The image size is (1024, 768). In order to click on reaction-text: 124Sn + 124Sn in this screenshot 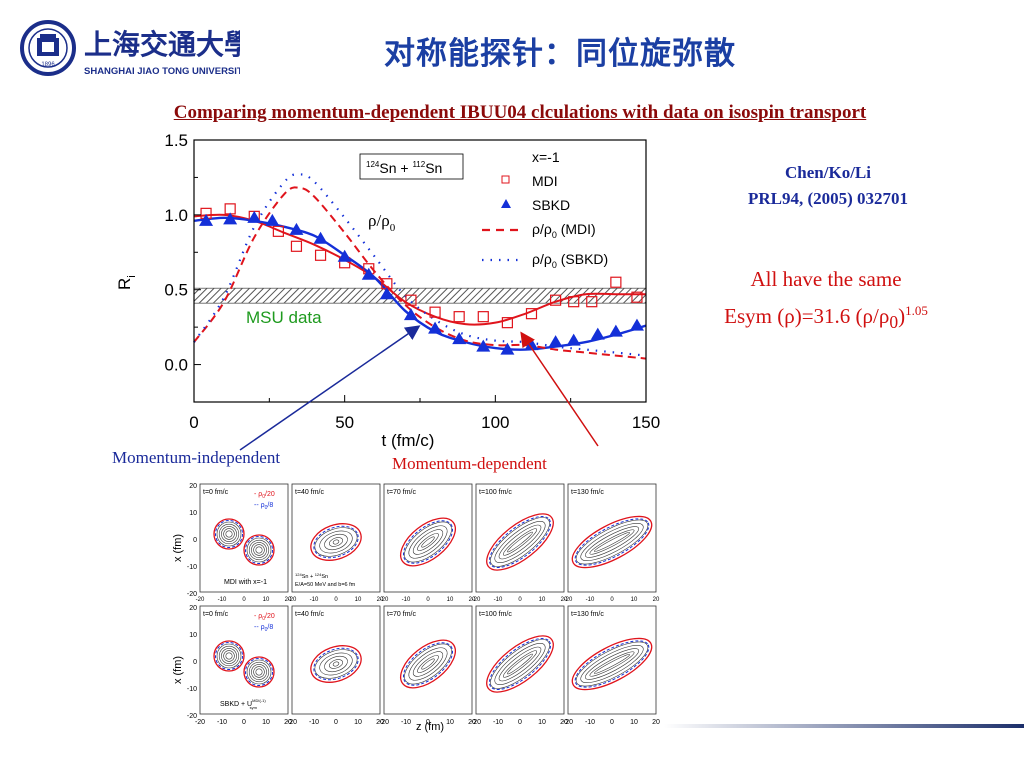, I will do `click(311, 576)`.